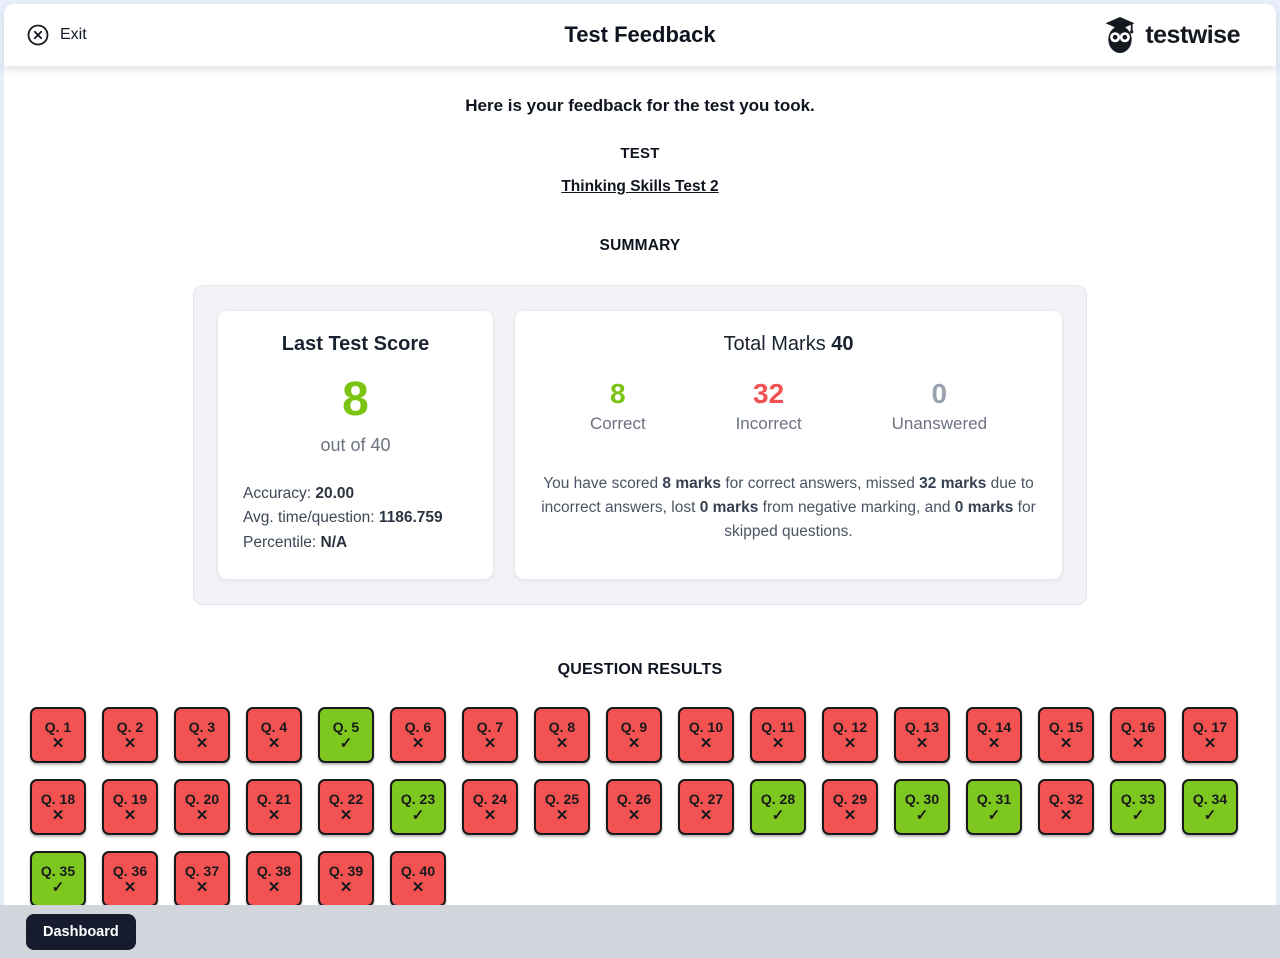  What do you see at coordinates (202, 726) in the screenshot?
I see `question-label: Q. 3` at bounding box center [202, 726].